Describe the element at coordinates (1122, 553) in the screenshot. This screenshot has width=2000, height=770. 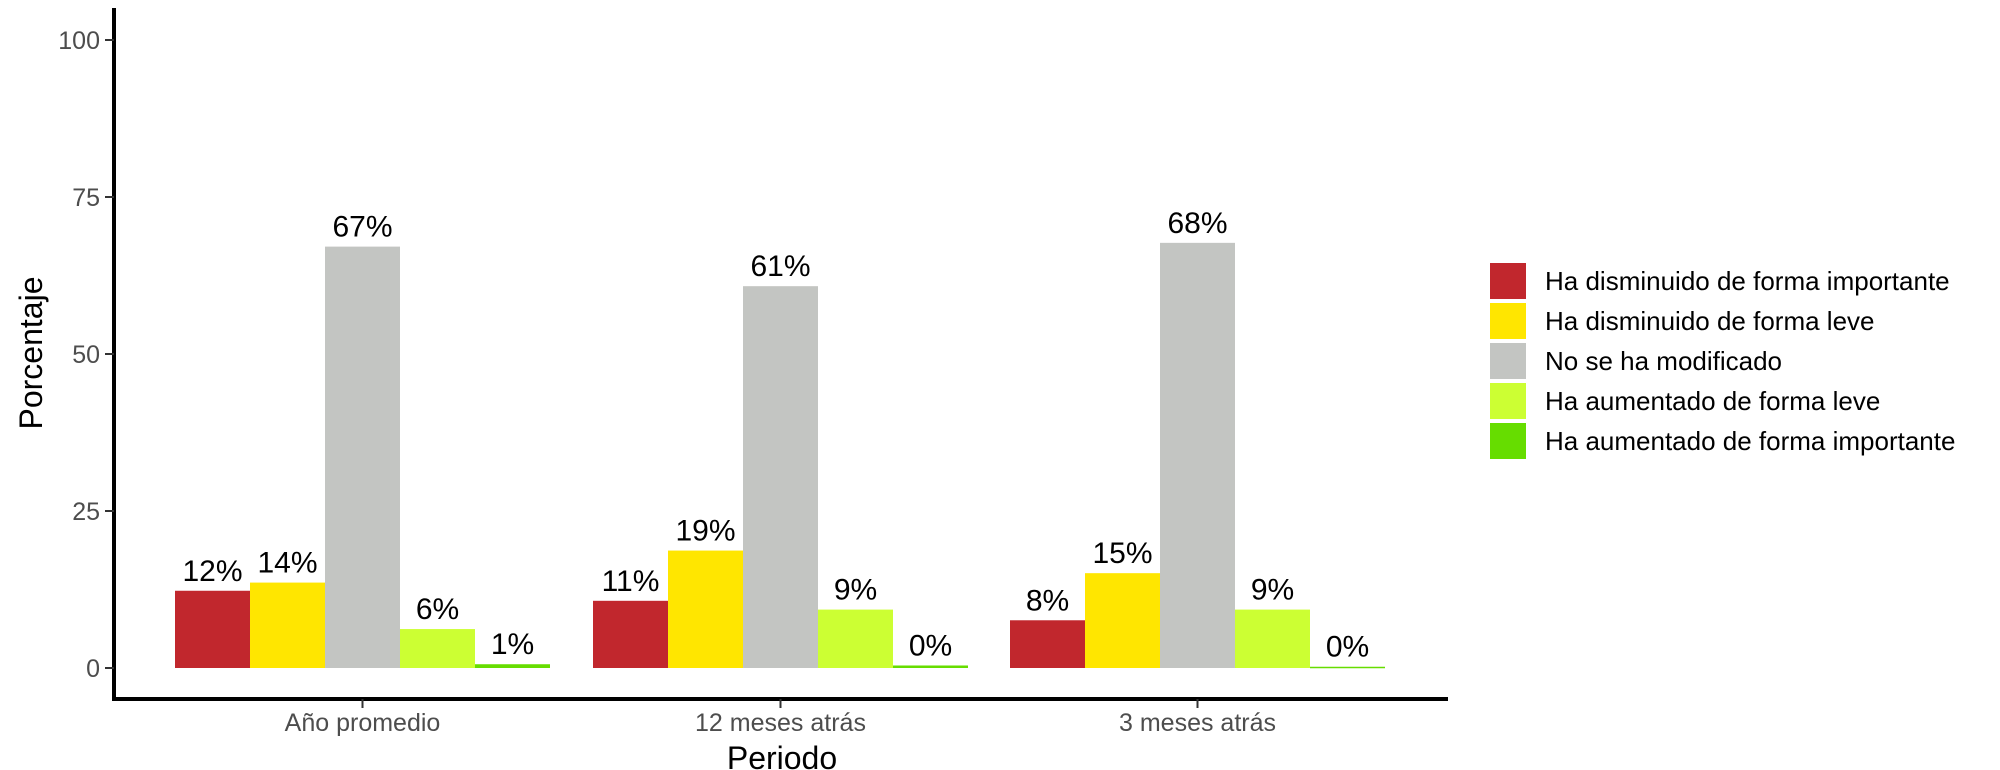
I see `data-label: 15%` at that location.